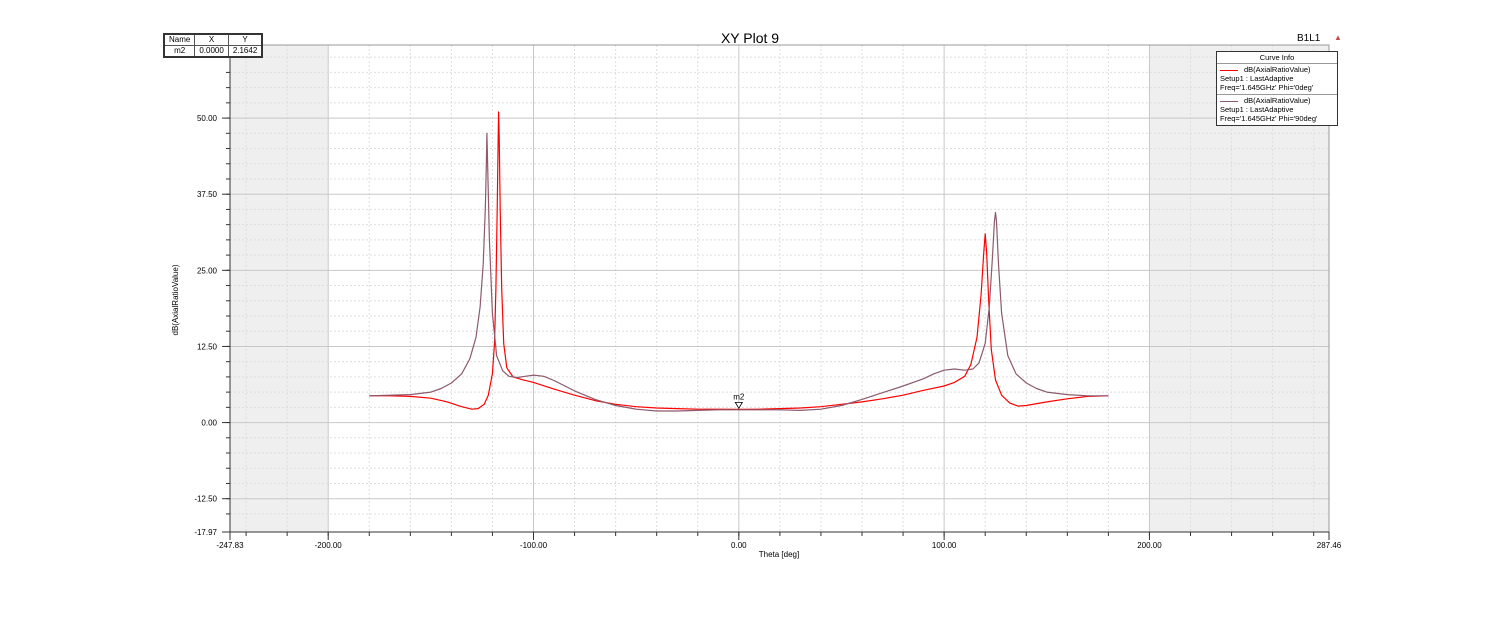 This screenshot has width=1500, height=634. I want to click on x-tick-label: 0.00, so click(739, 545).